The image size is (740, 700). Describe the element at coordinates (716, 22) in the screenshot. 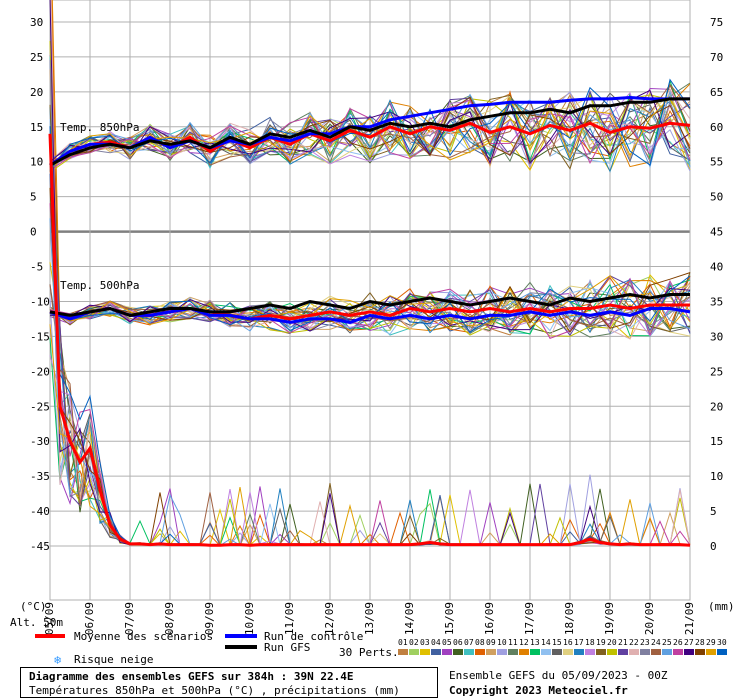

I see `right-tick-label: 75` at that location.